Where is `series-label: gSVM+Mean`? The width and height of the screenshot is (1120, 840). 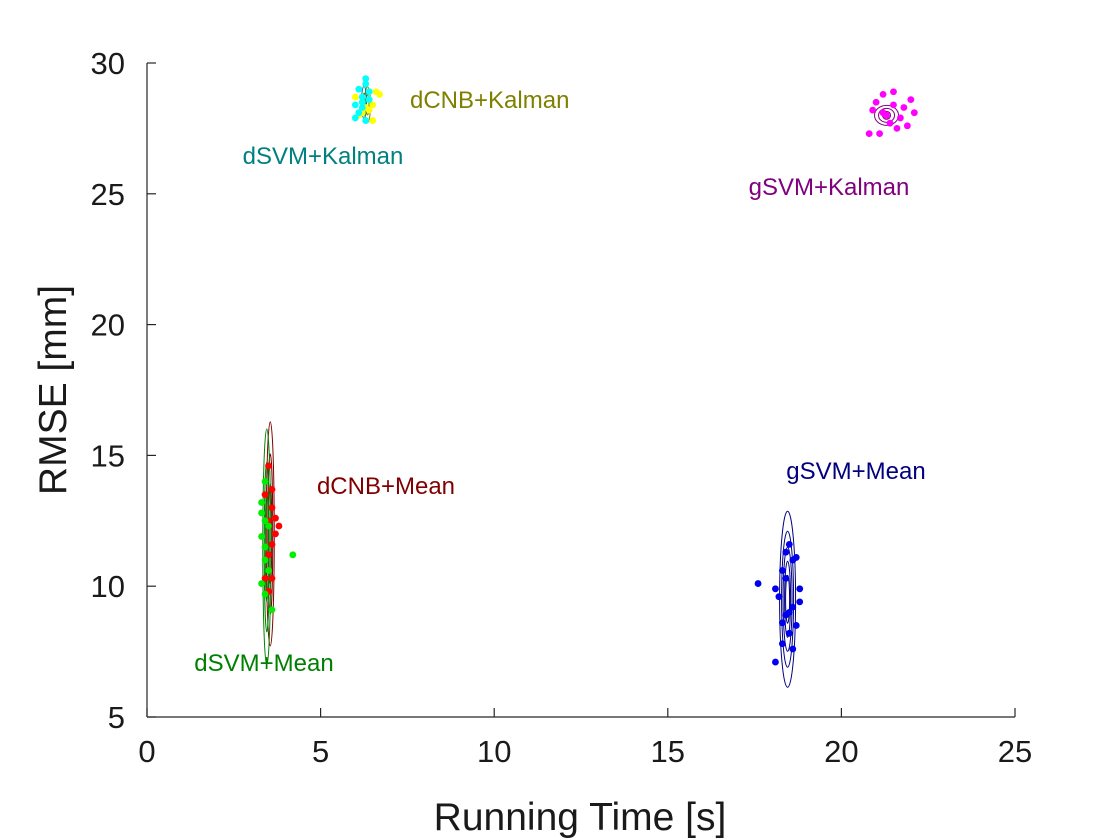
series-label: gSVM+Mean is located at coordinates (855, 471).